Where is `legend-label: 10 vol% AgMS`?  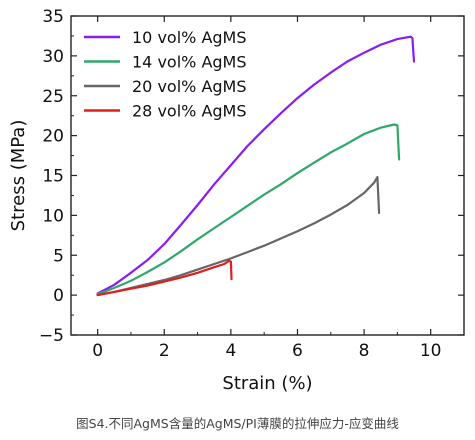
legend-label: 10 vol% AgMS is located at coordinates (189, 37).